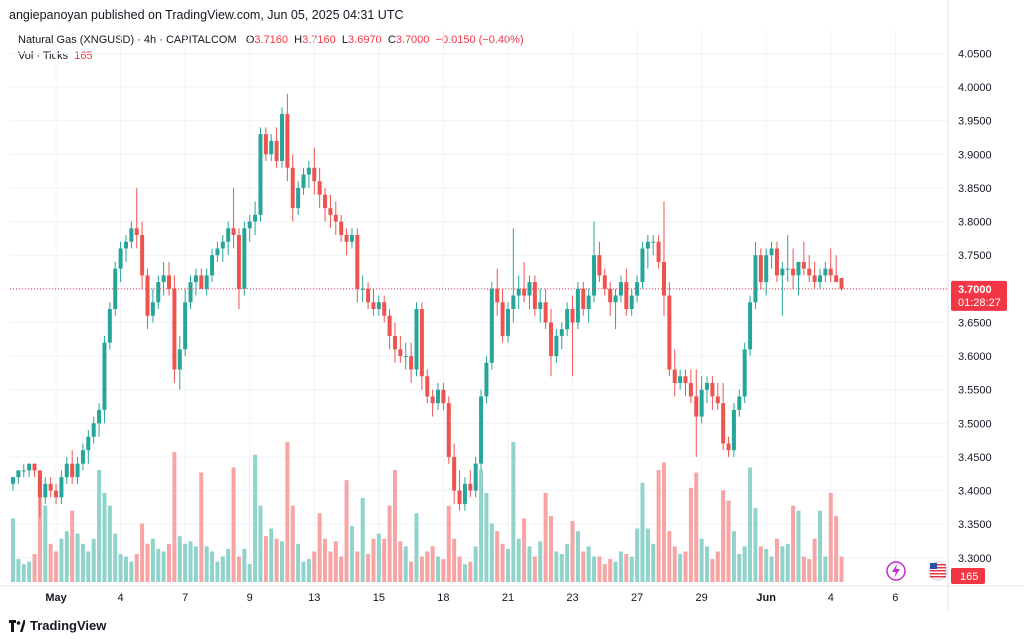 This screenshot has height=642, width=1024. What do you see at coordinates (271, 40) in the screenshot?
I see `open-value: 3.7160` at bounding box center [271, 40].